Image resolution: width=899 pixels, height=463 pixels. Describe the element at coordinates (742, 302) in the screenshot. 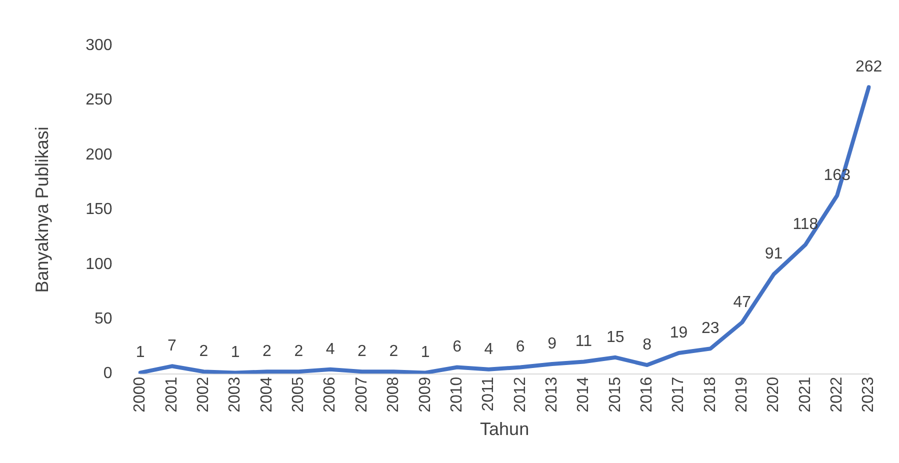

I see `data-label: 47` at that location.